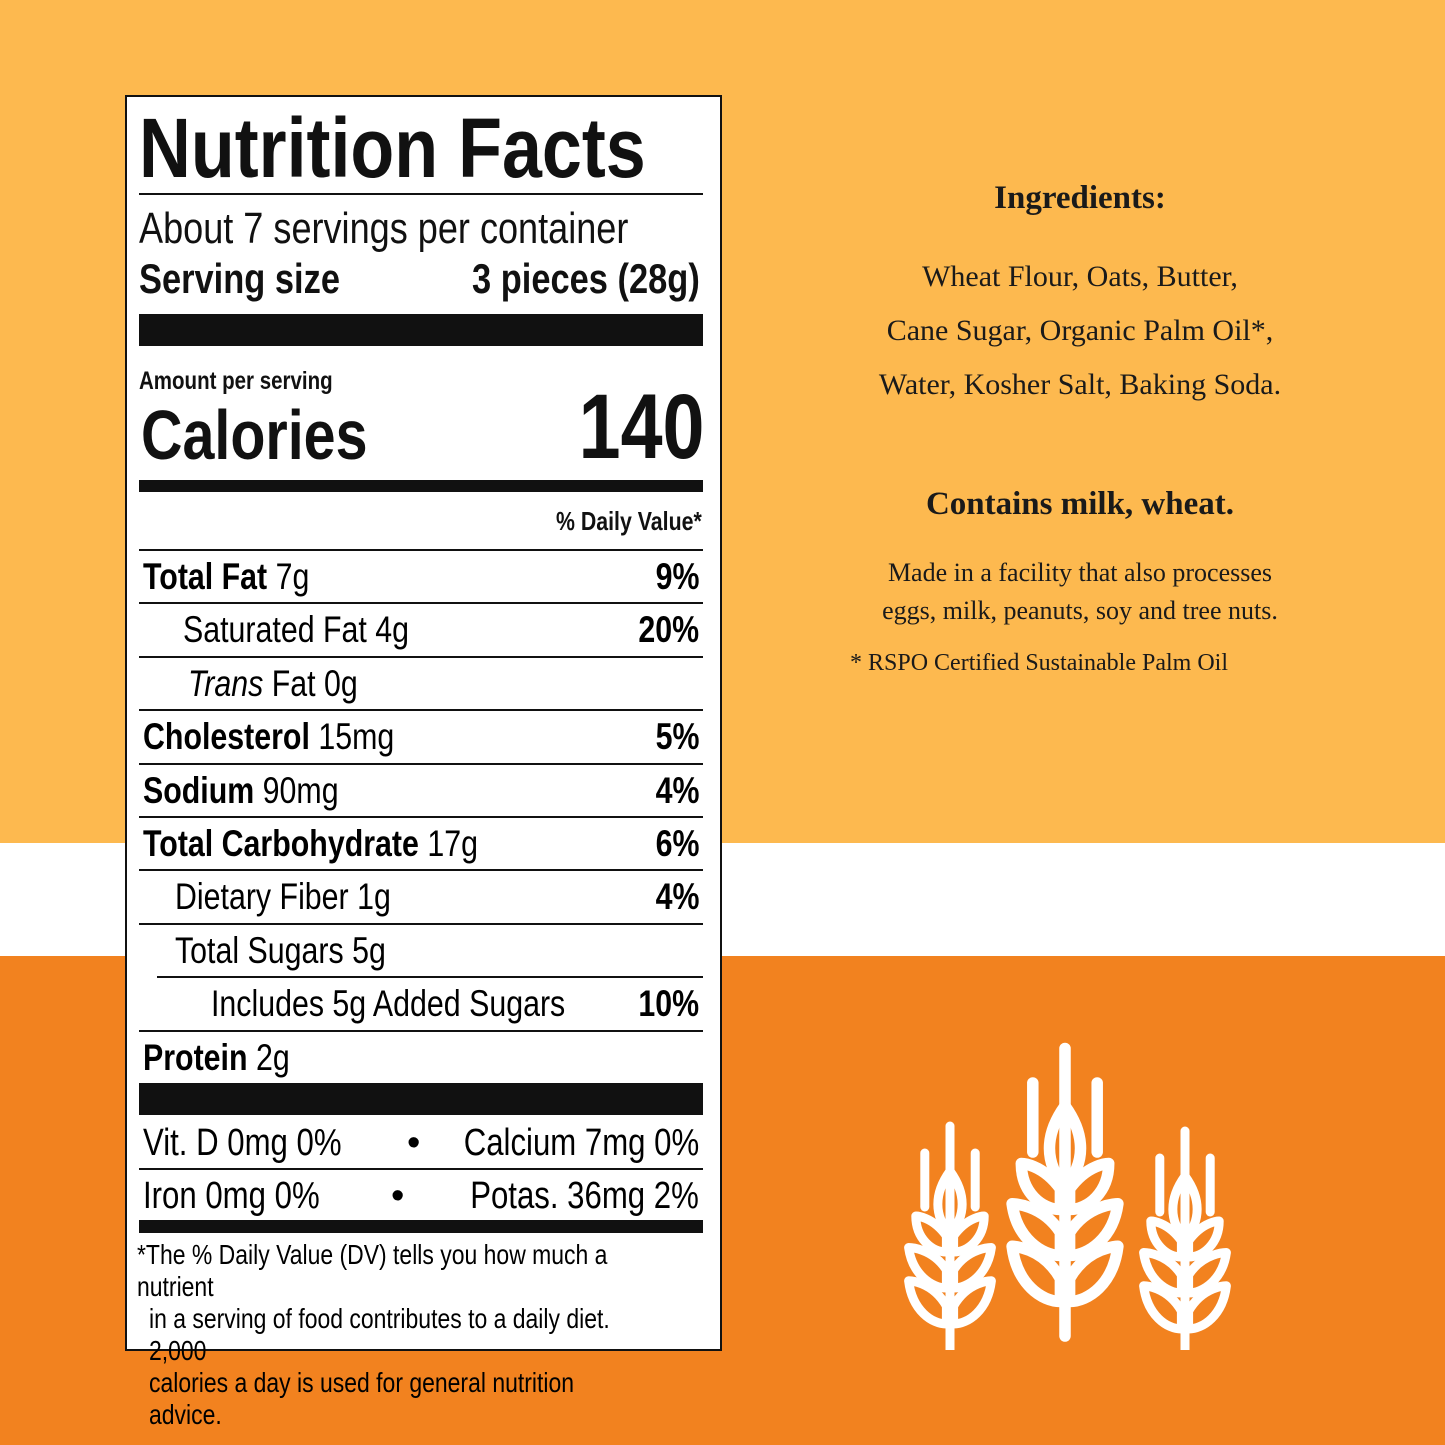  What do you see at coordinates (421, 896) in the screenshot?
I see `nutrient-row: Dietary Fiber 1g 4%` at bounding box center [421, 896].